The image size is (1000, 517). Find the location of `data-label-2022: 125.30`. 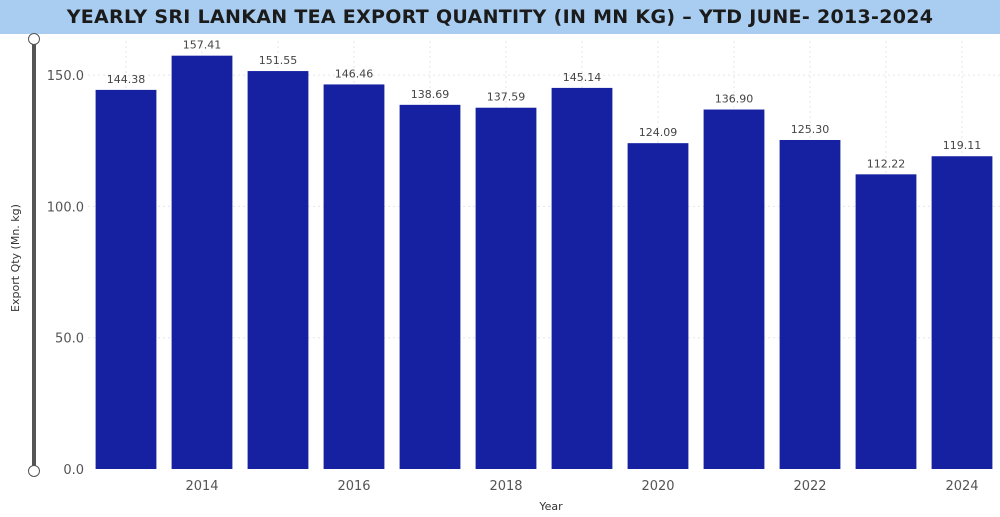

data-label-2022: 125.30 is located at coordinates (810, 129).